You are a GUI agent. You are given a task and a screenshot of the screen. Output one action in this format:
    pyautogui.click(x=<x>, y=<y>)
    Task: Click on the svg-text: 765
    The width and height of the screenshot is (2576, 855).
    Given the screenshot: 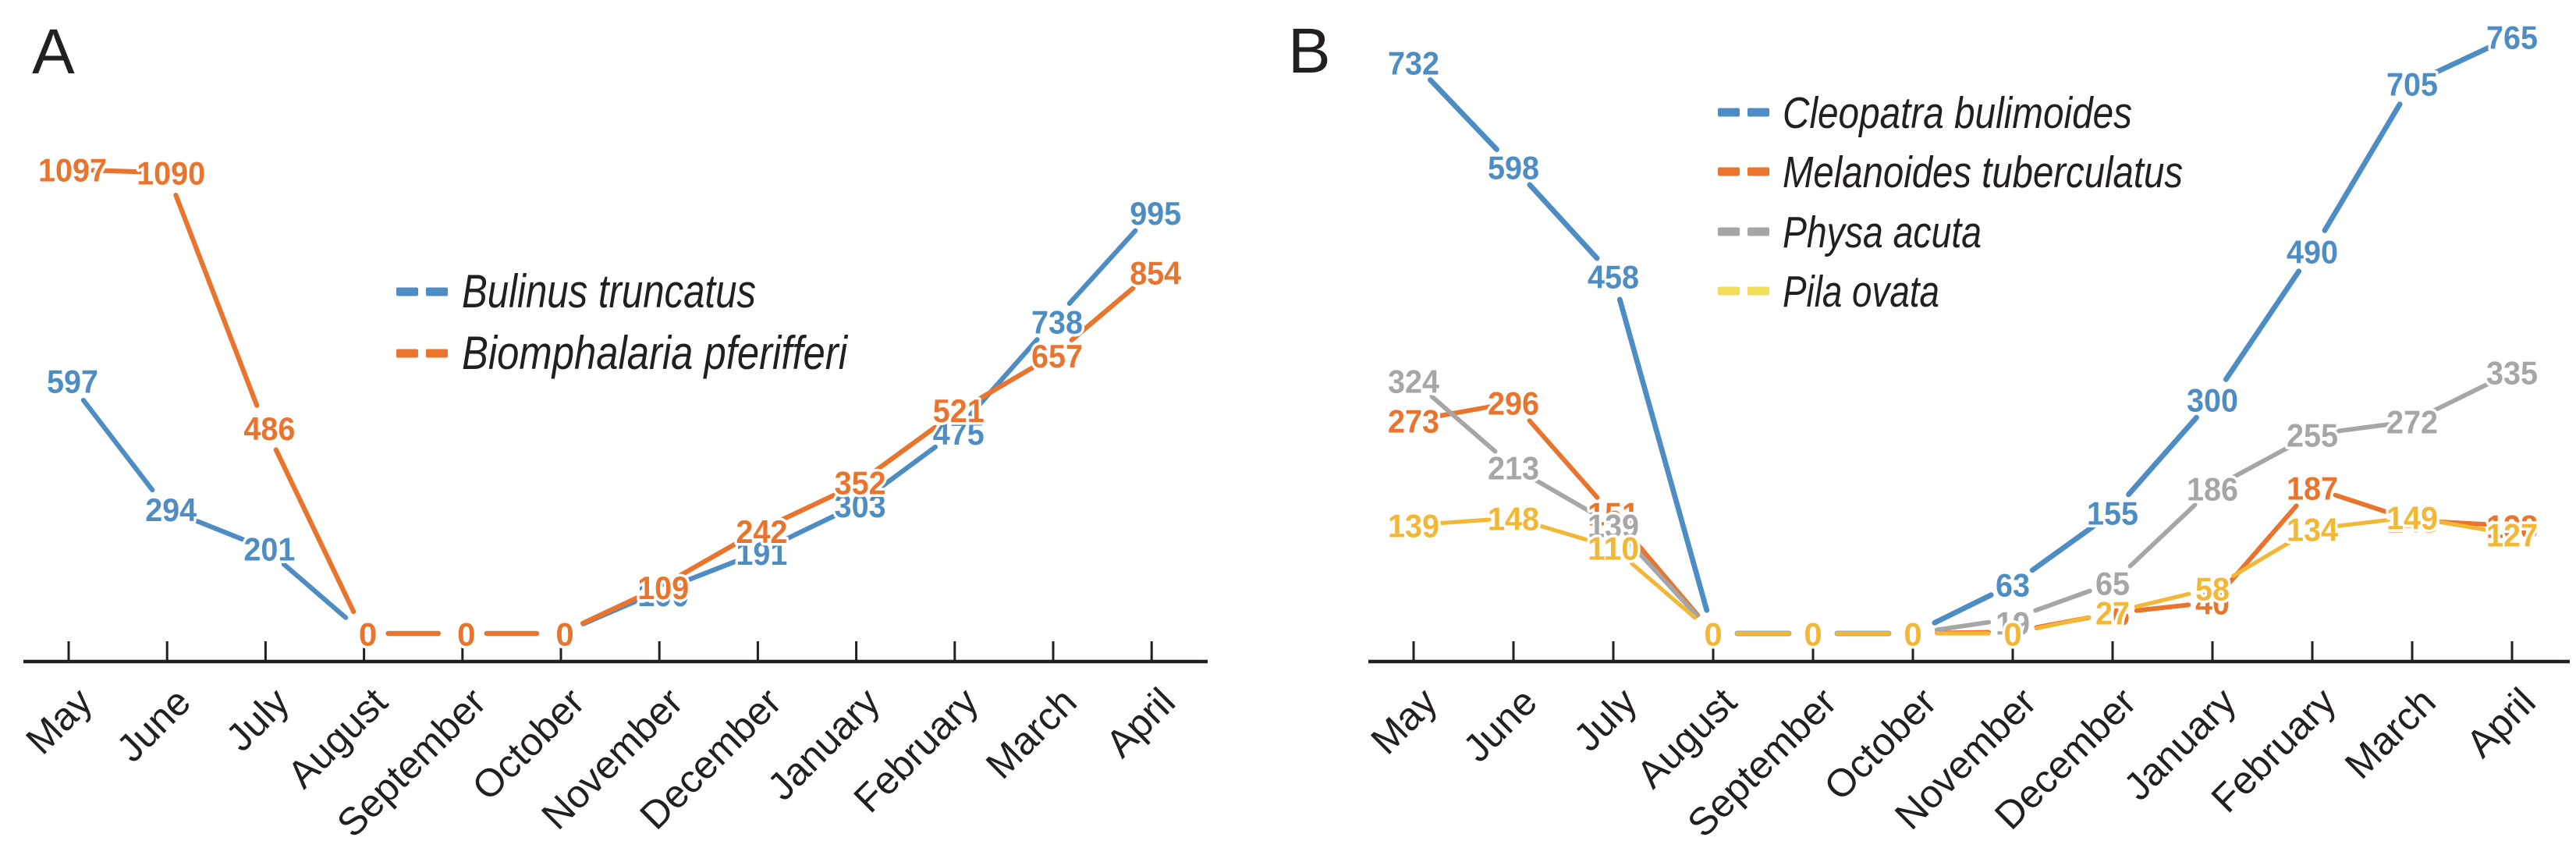 What is the action you would take?
    pyautogui.click(x=2512, y=37)
    